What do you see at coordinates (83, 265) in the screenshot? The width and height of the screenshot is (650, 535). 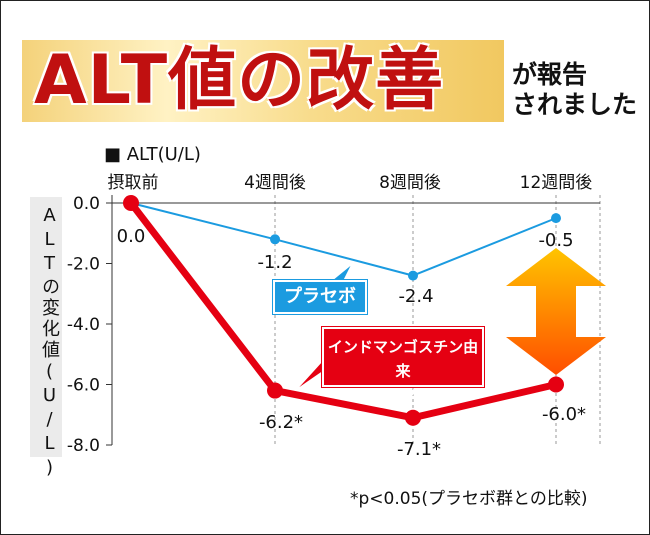 I see `y-tick-label: -2.0` at bounding box center [83, 265].